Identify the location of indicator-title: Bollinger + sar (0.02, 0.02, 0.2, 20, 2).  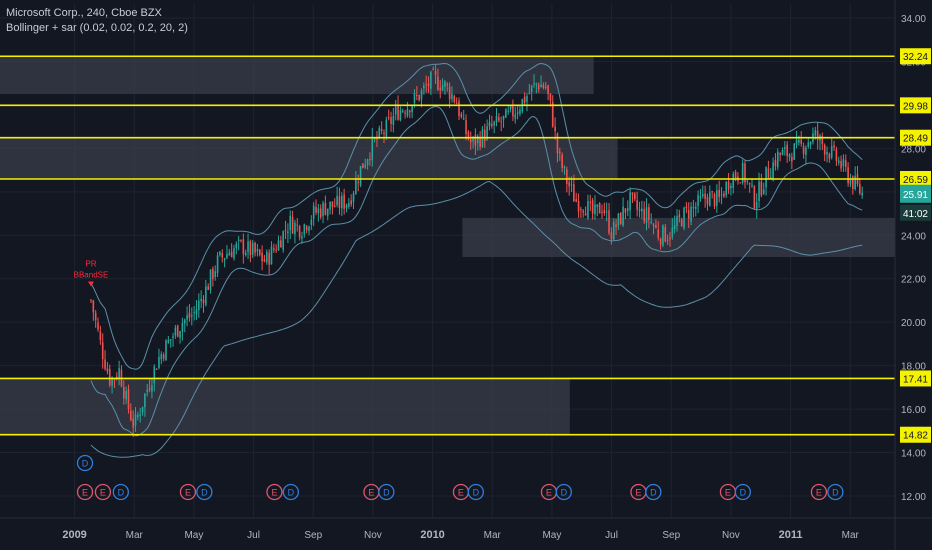
(97, 28).